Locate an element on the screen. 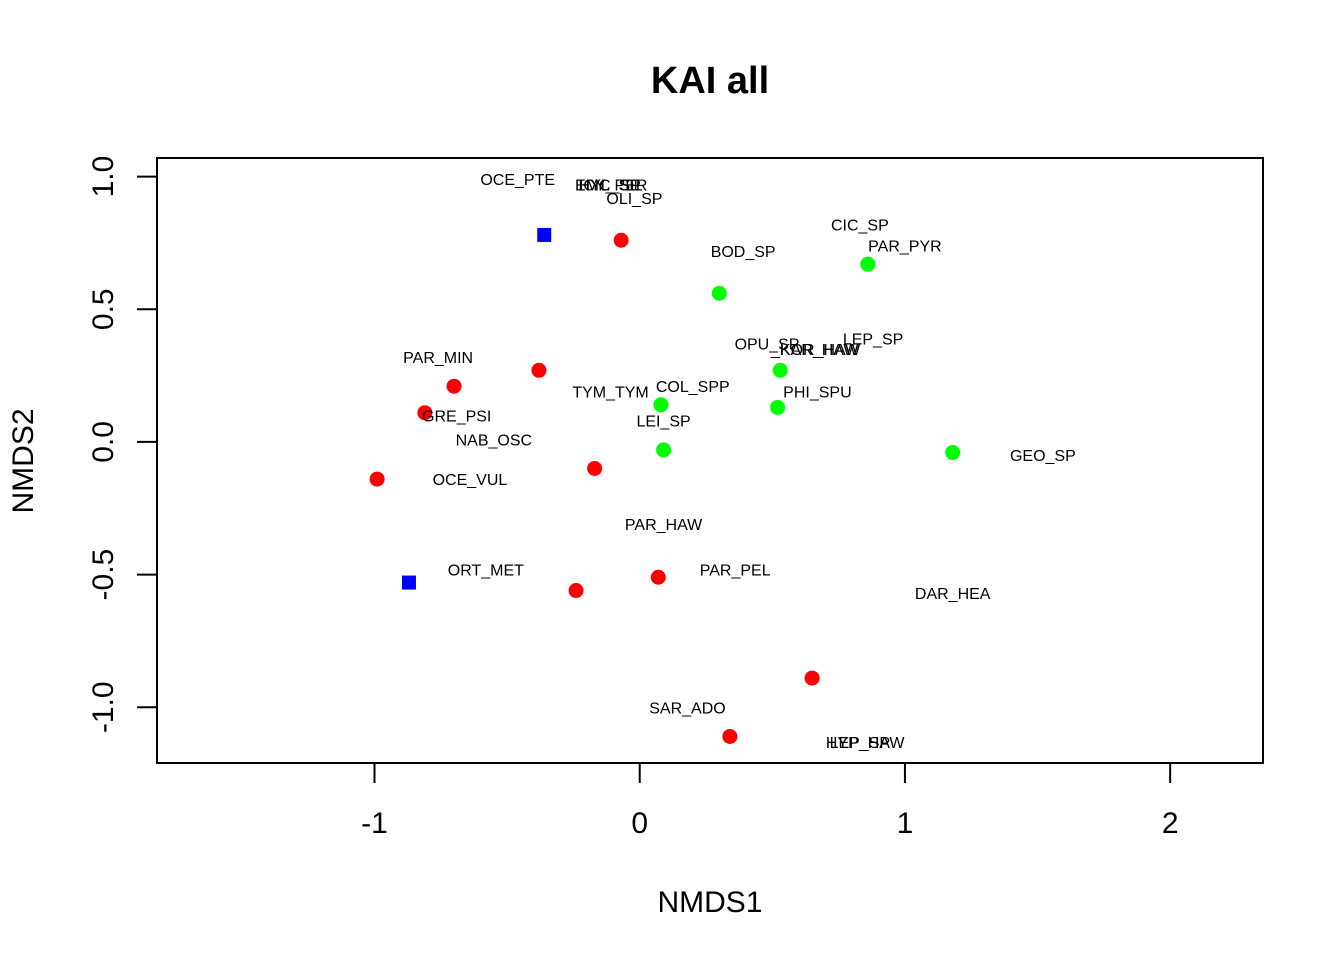  species-label: OPU_SP is located at coordinates (767, 345).